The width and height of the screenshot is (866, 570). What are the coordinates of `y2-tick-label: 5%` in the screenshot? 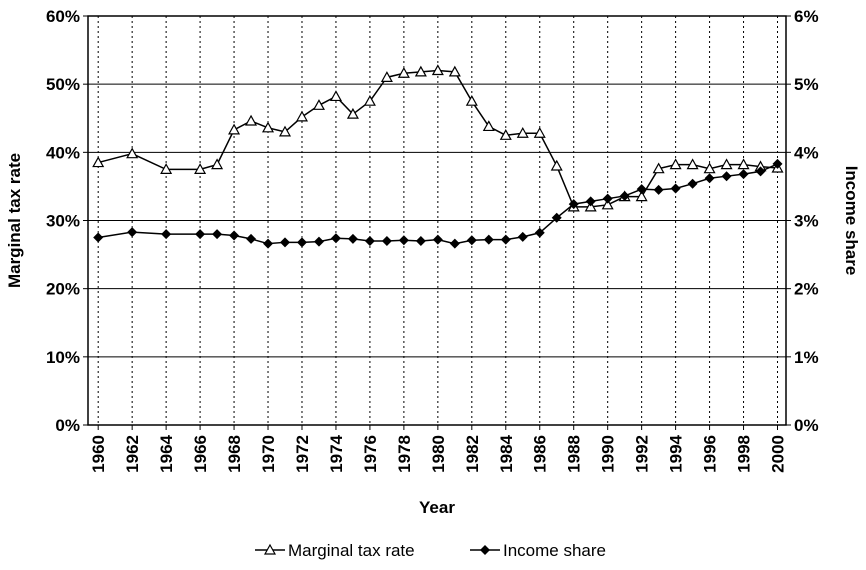 It's located at (806, 84).